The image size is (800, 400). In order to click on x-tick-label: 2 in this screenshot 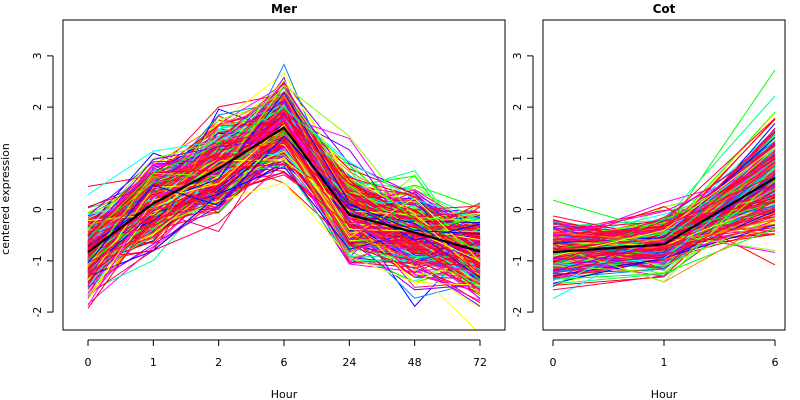, I will do `click(218, 362)`.